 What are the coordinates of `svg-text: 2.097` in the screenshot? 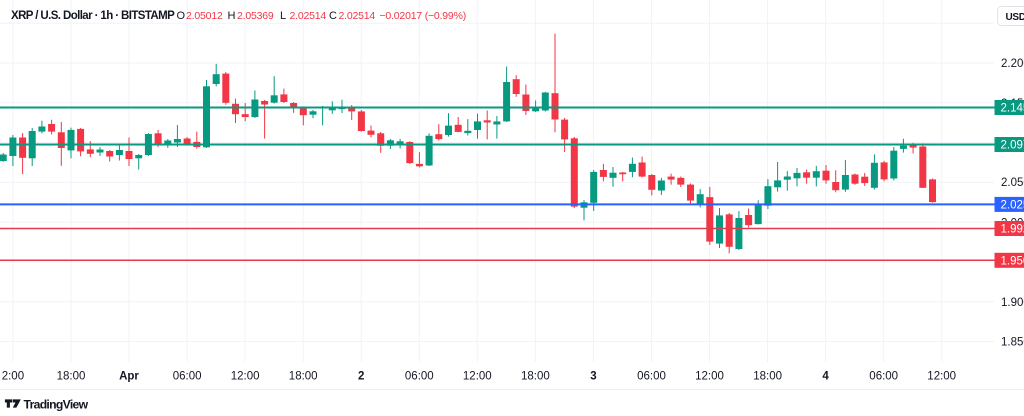 It's located at (1012, 146).